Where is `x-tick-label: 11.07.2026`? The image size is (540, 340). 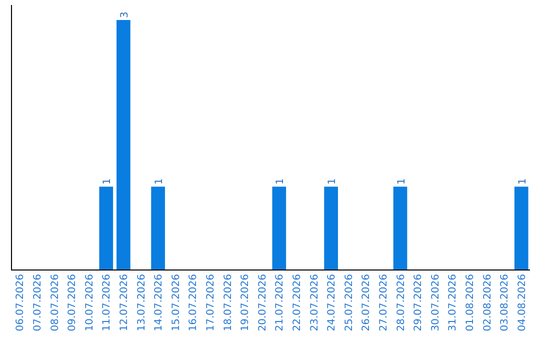 x-tick-label: 11.07.2026 is located at coordinates (107, 303).